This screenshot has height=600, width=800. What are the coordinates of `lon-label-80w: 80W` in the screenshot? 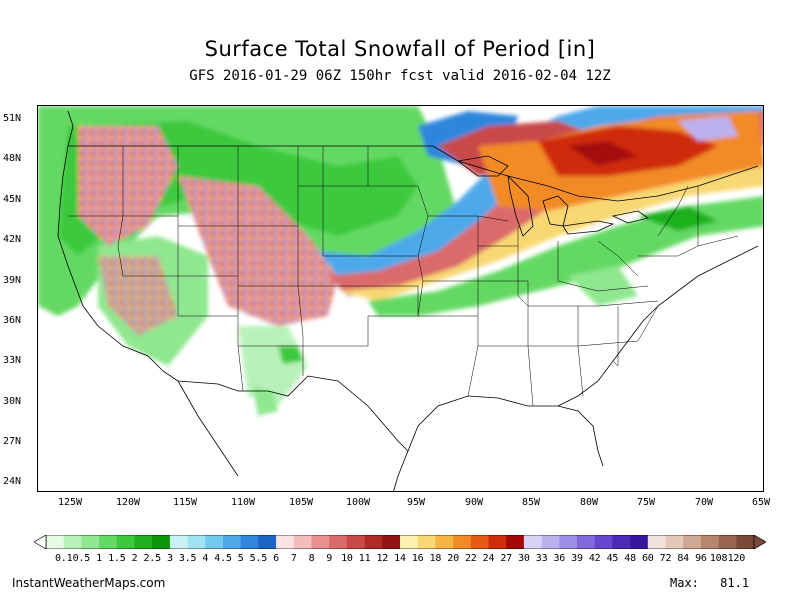 It's located at (589, 502).